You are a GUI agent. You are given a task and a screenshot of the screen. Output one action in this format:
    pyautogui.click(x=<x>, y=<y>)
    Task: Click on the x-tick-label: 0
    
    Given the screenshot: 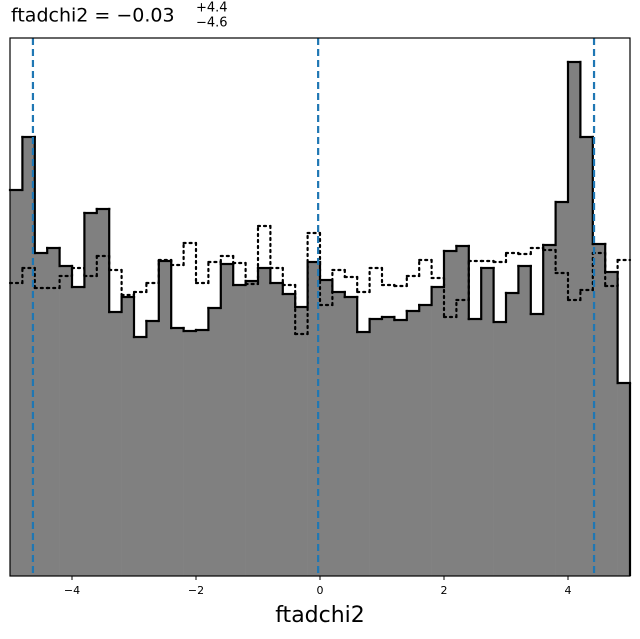 What is the action you would take?
    pyautogui.click(x=320, y=590)
    